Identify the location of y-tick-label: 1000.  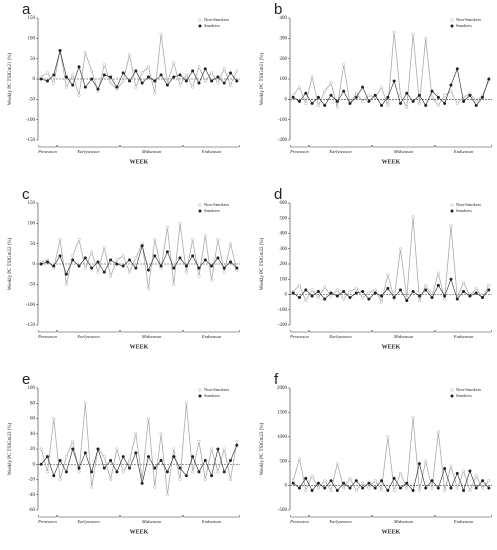
(282, 437).